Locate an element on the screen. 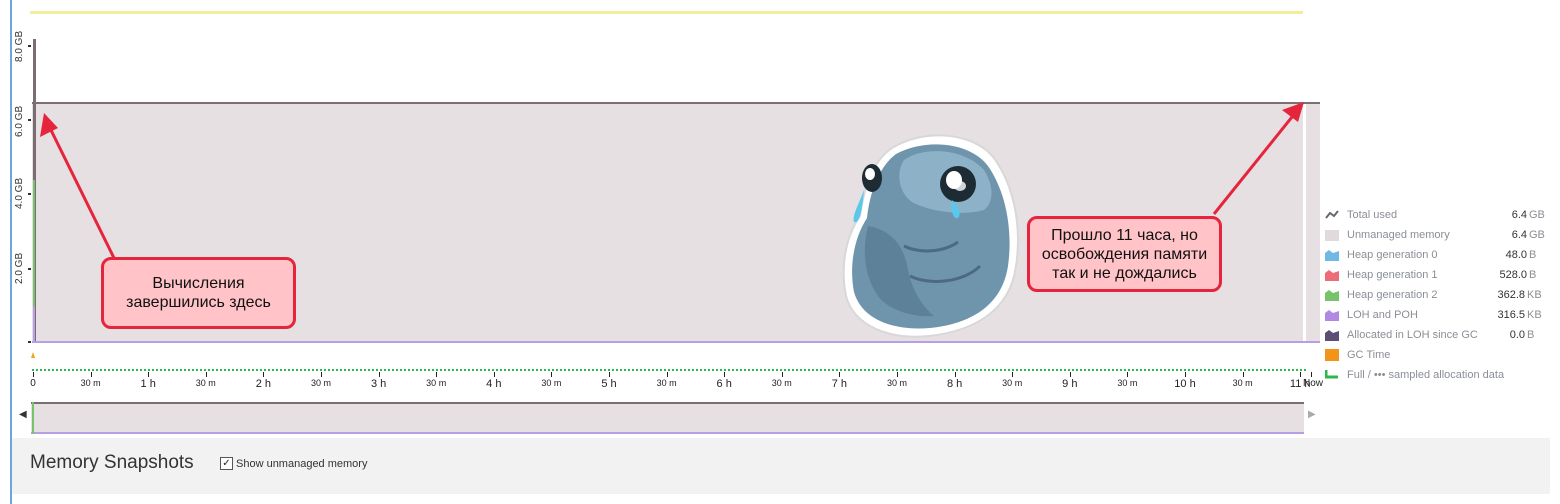  x-tick-label: 0 is located at coordinates (33, 383).